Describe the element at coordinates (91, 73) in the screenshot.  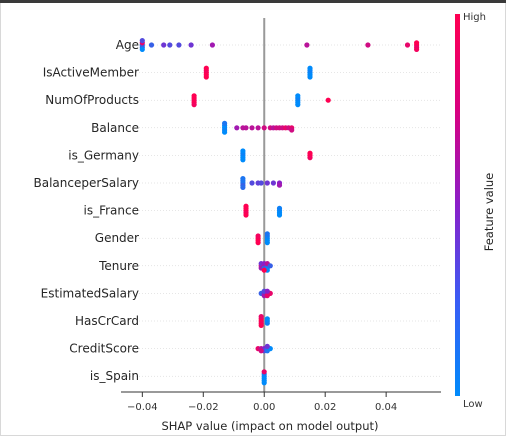
I see `feature-label: IsActiveMember` at that location.